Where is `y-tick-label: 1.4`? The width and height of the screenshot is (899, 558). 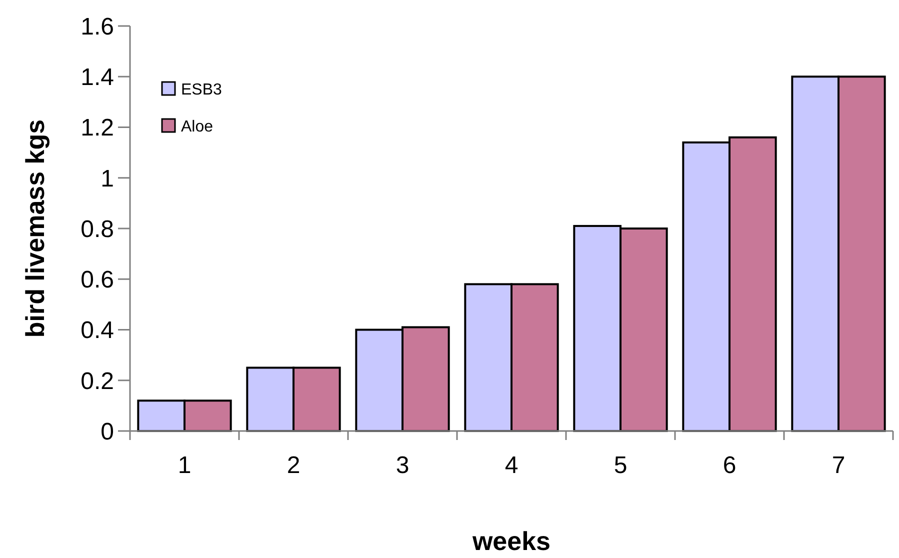 y-tick-label: 1.4 is located at coordinates (97, 78).